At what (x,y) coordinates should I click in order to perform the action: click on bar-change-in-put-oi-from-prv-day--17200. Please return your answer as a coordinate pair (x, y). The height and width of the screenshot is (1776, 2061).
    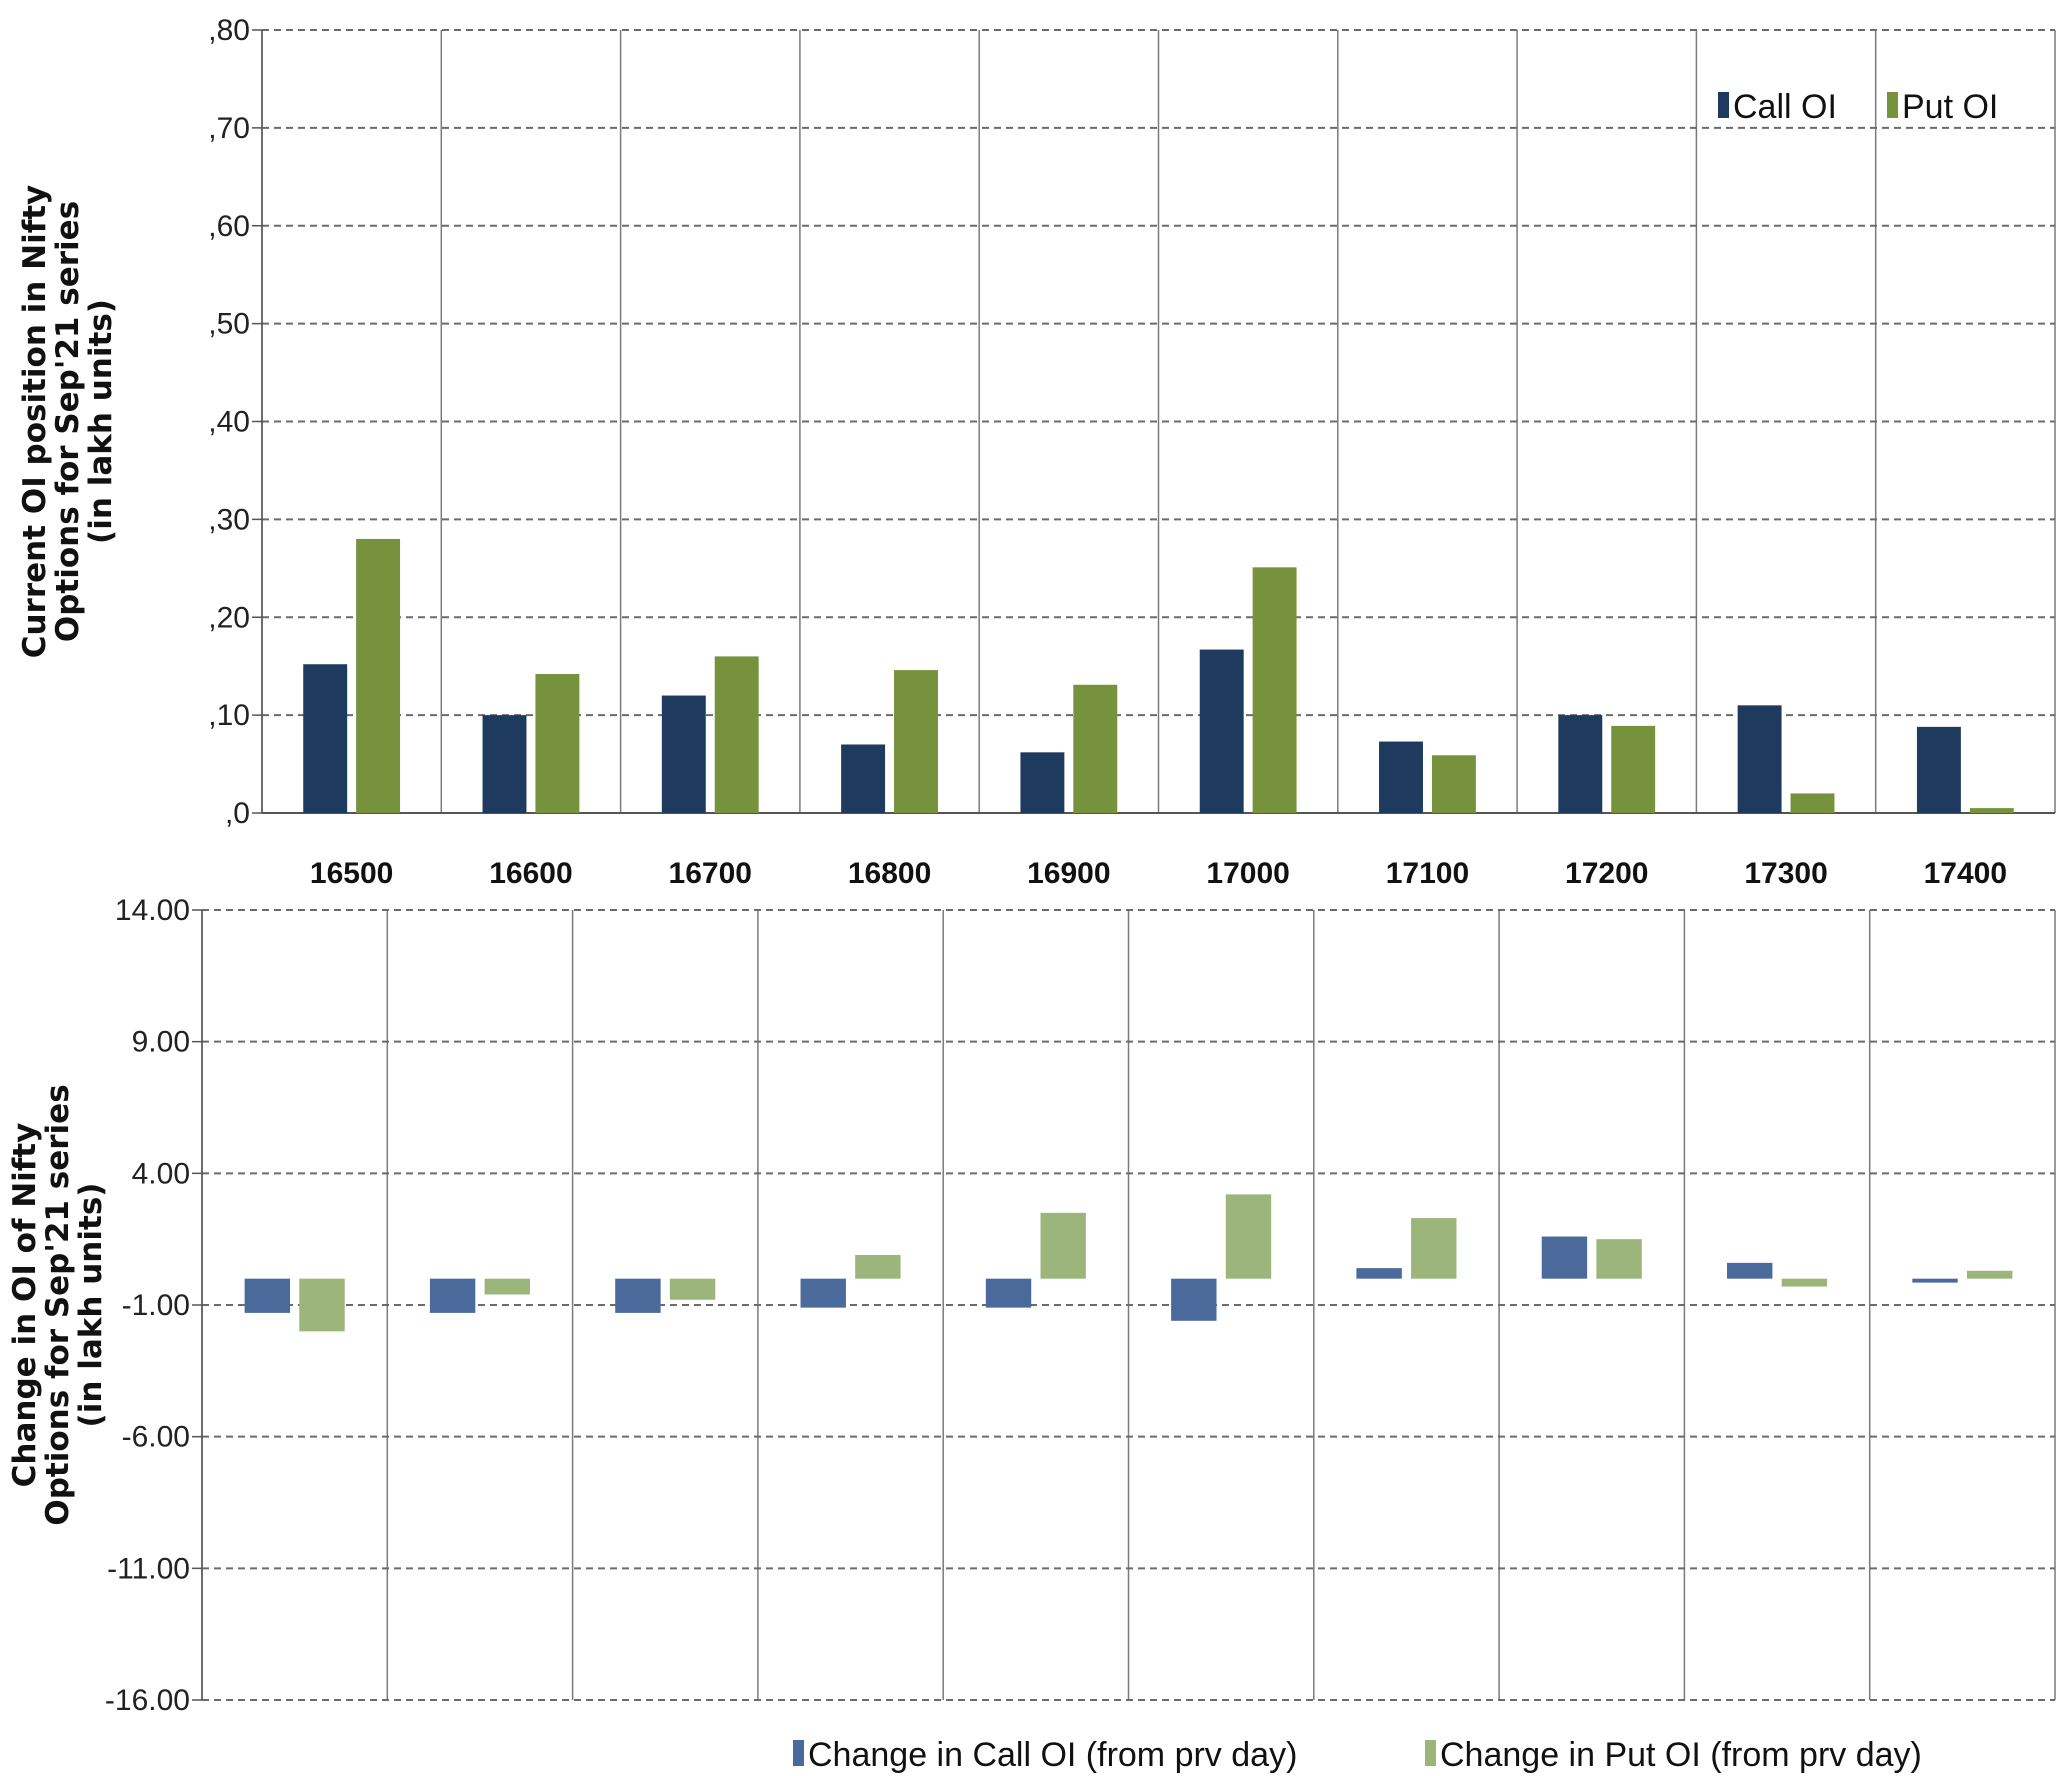
    Looking at the image, I should click on (1619, 1259).